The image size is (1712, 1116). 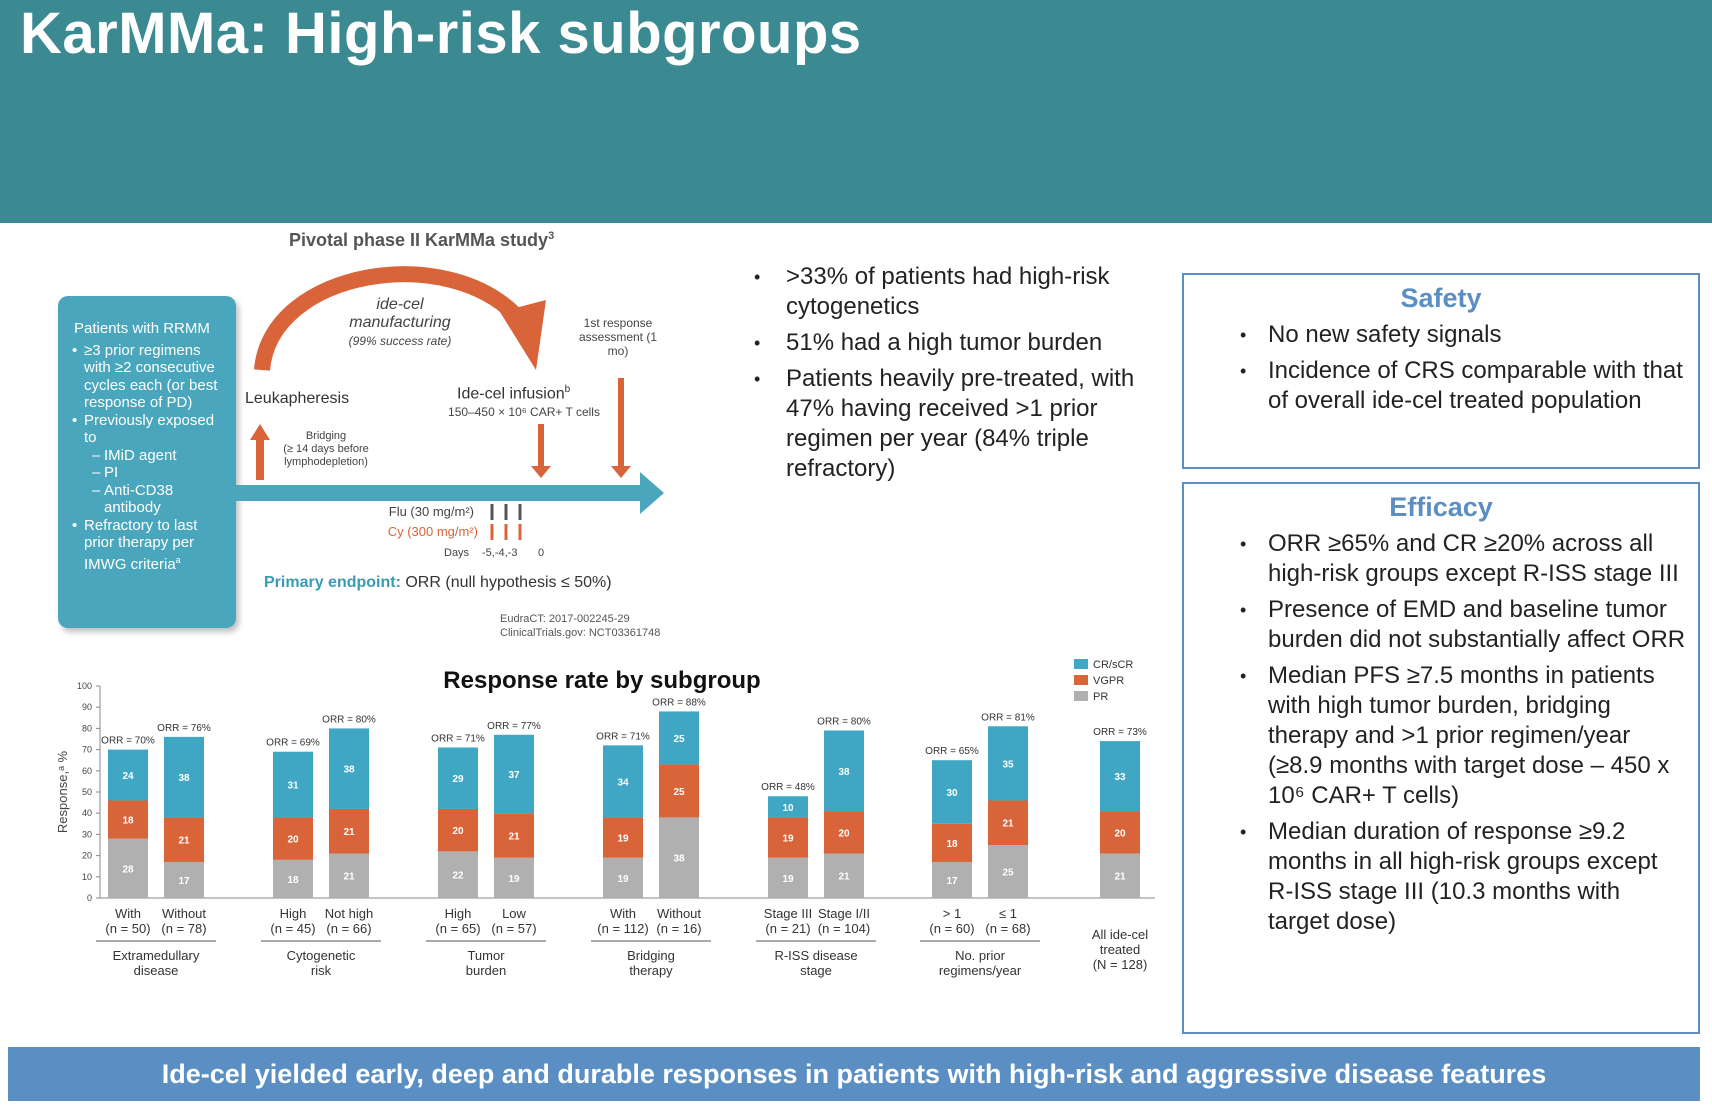 I want to click on orr-label: ORR = 88%, so click(x=679, y=702).